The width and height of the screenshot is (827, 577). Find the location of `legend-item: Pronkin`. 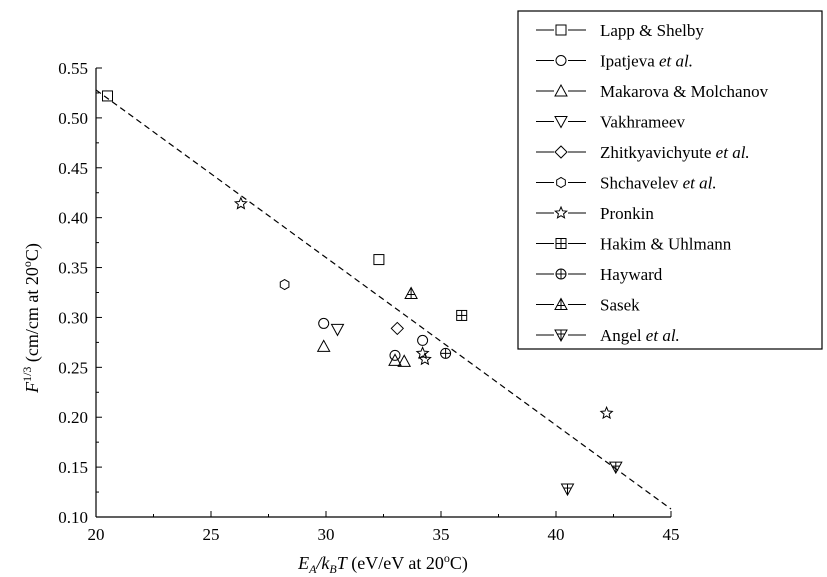

legend-item: Pronkin is located at coordinates (595, 213).